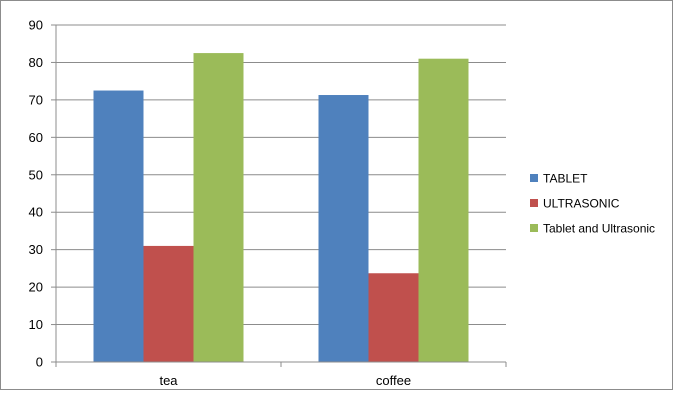  What do you see at coordinates (168, 380) in the screenshot?
I see `x-tick-label: tea` at bounding box center [168, 380].